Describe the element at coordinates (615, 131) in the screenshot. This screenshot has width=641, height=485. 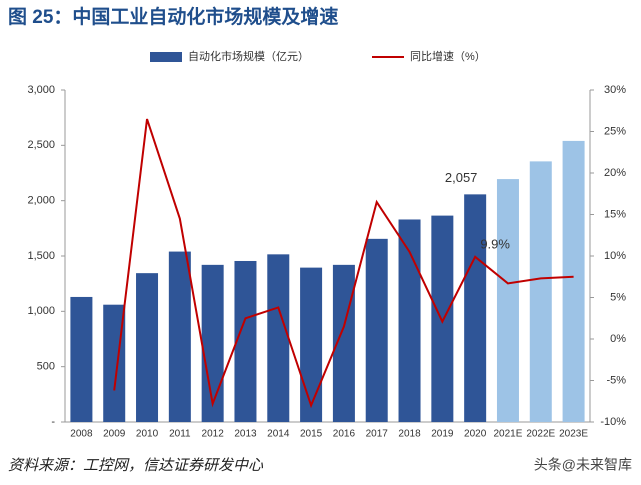
I see `y2-tick-label: 25%` at that location.